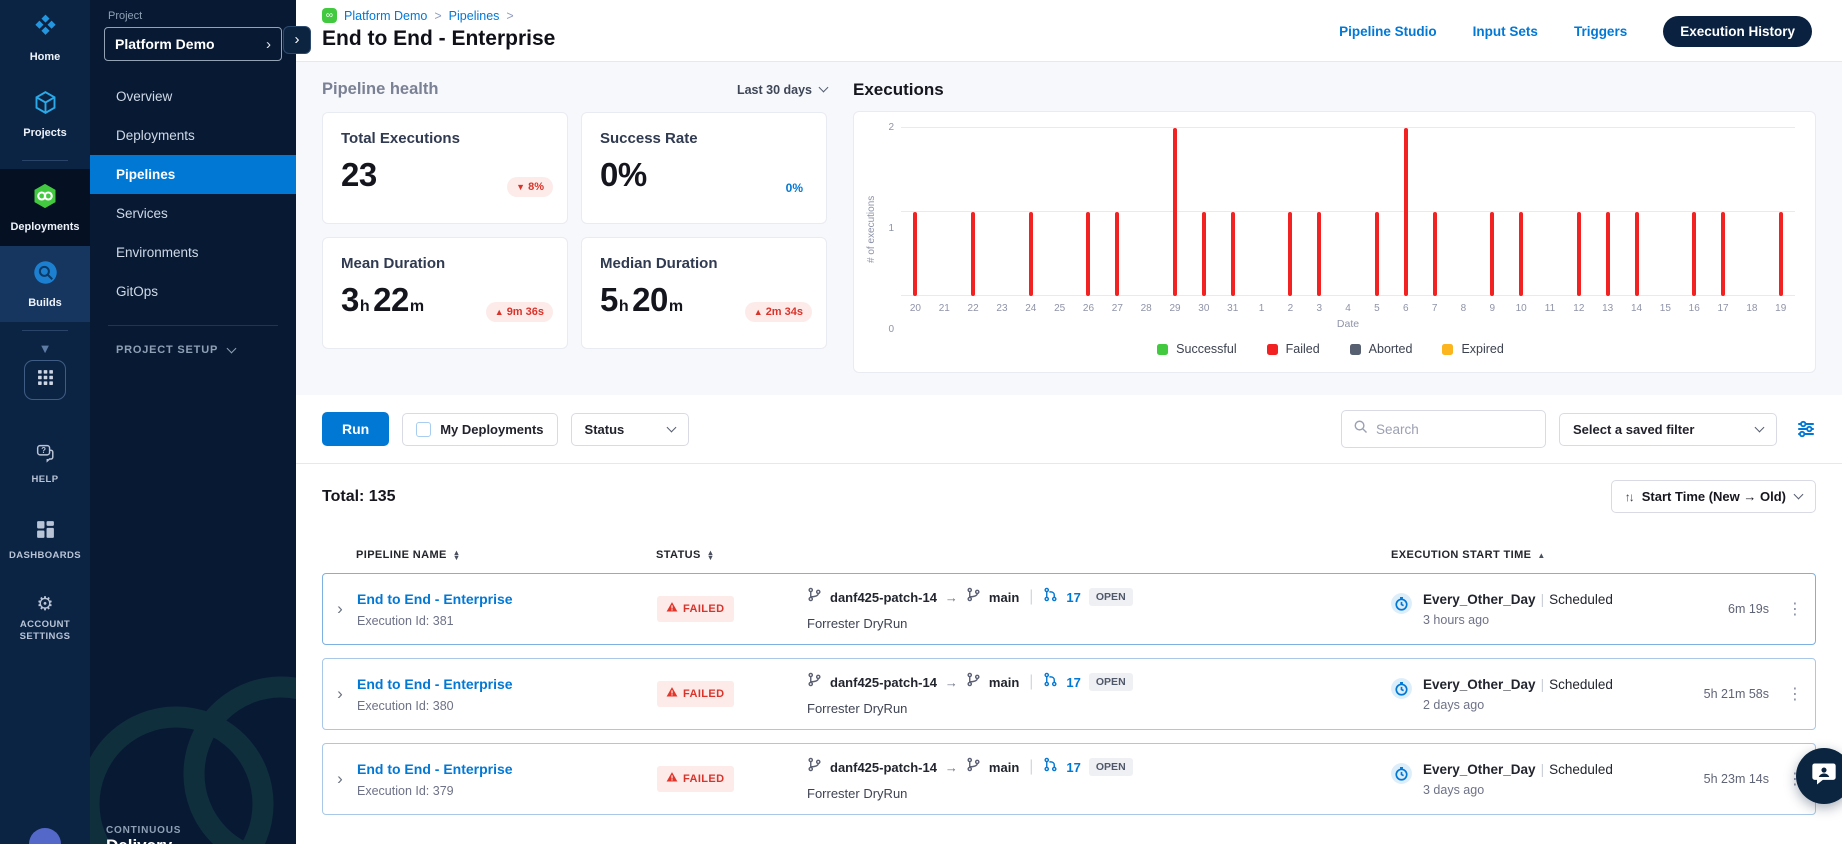  I want to click on rail-item-home: Home, so click(45, 38).